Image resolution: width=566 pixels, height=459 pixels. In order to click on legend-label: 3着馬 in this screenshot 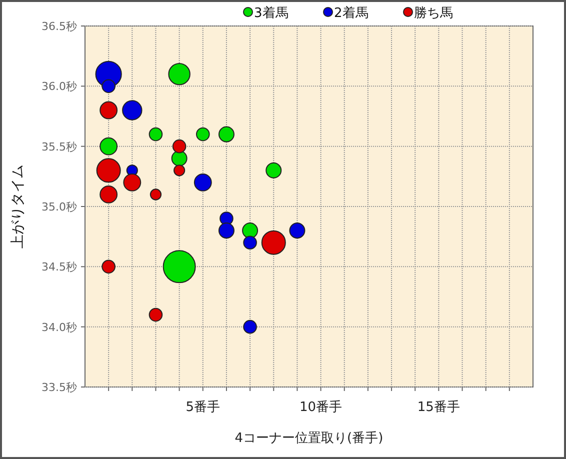, I will do `click(271, 13)`.